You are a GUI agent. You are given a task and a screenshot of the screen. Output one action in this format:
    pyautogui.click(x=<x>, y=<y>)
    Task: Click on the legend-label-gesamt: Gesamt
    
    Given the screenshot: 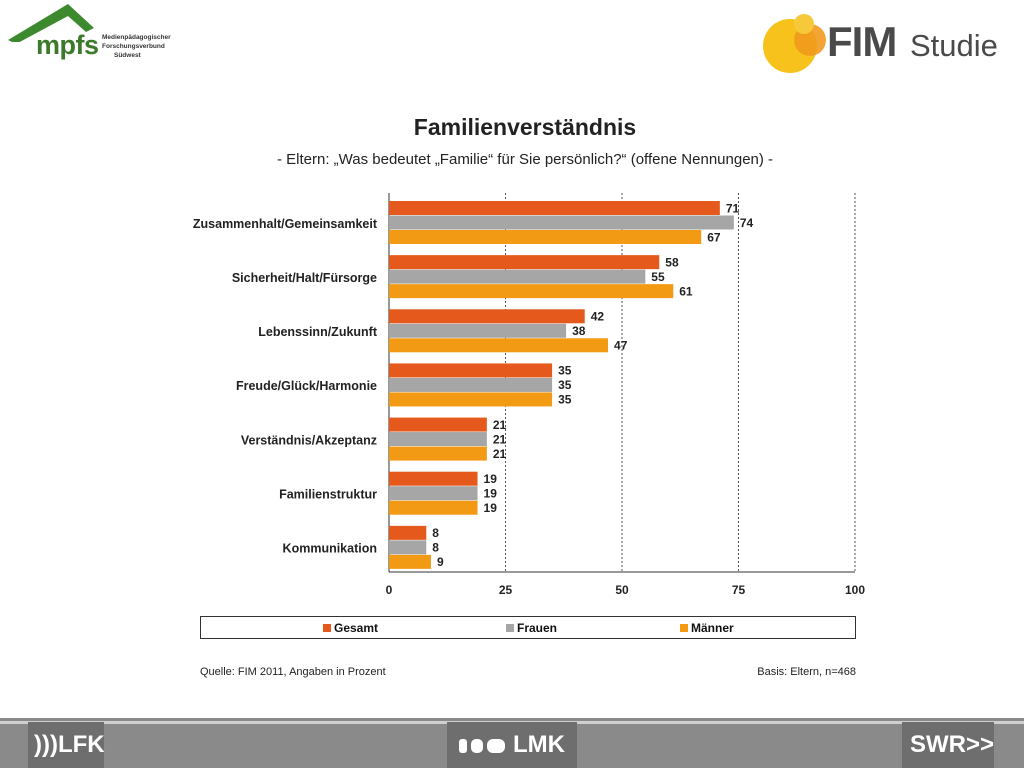 What is the action you would take?
    pyautogui.click(x=356, y=628)
    